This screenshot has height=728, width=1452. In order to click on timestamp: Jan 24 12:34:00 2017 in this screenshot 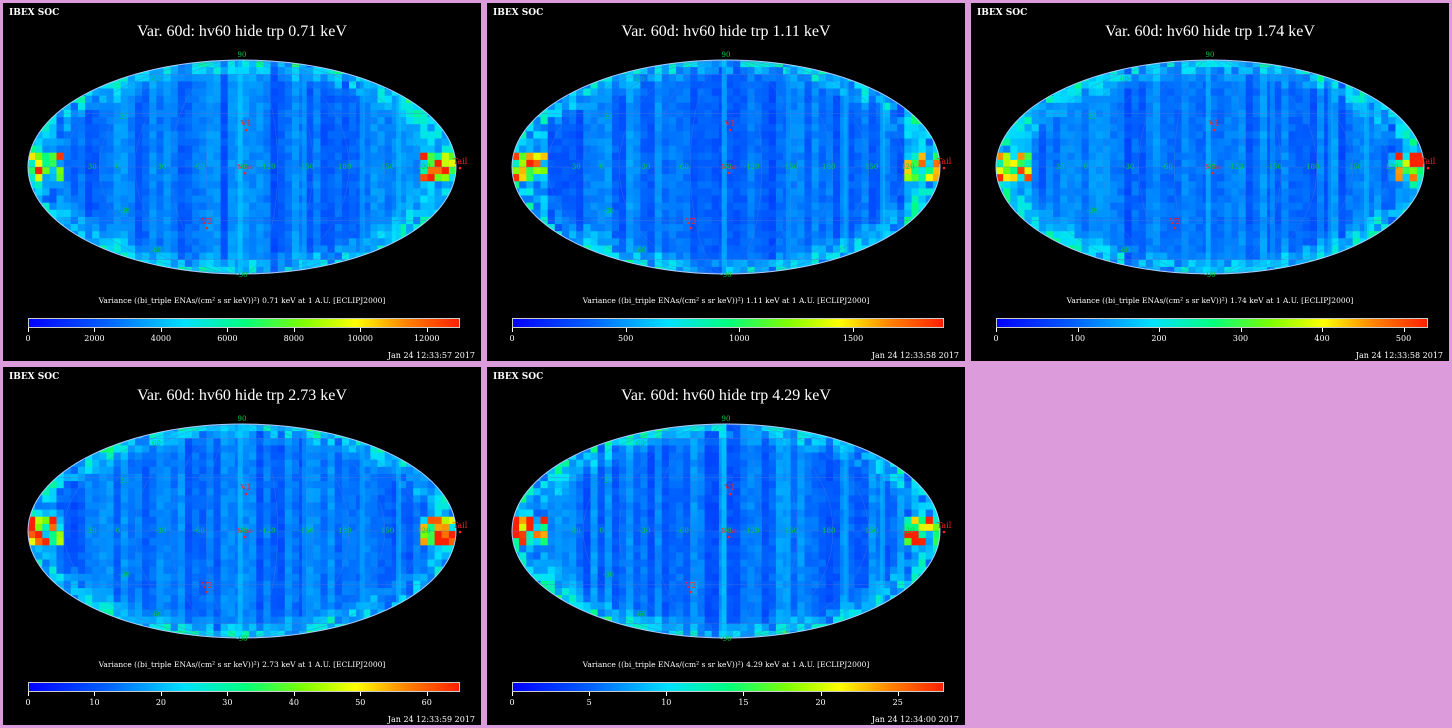, I will do `click(915, 719)`.